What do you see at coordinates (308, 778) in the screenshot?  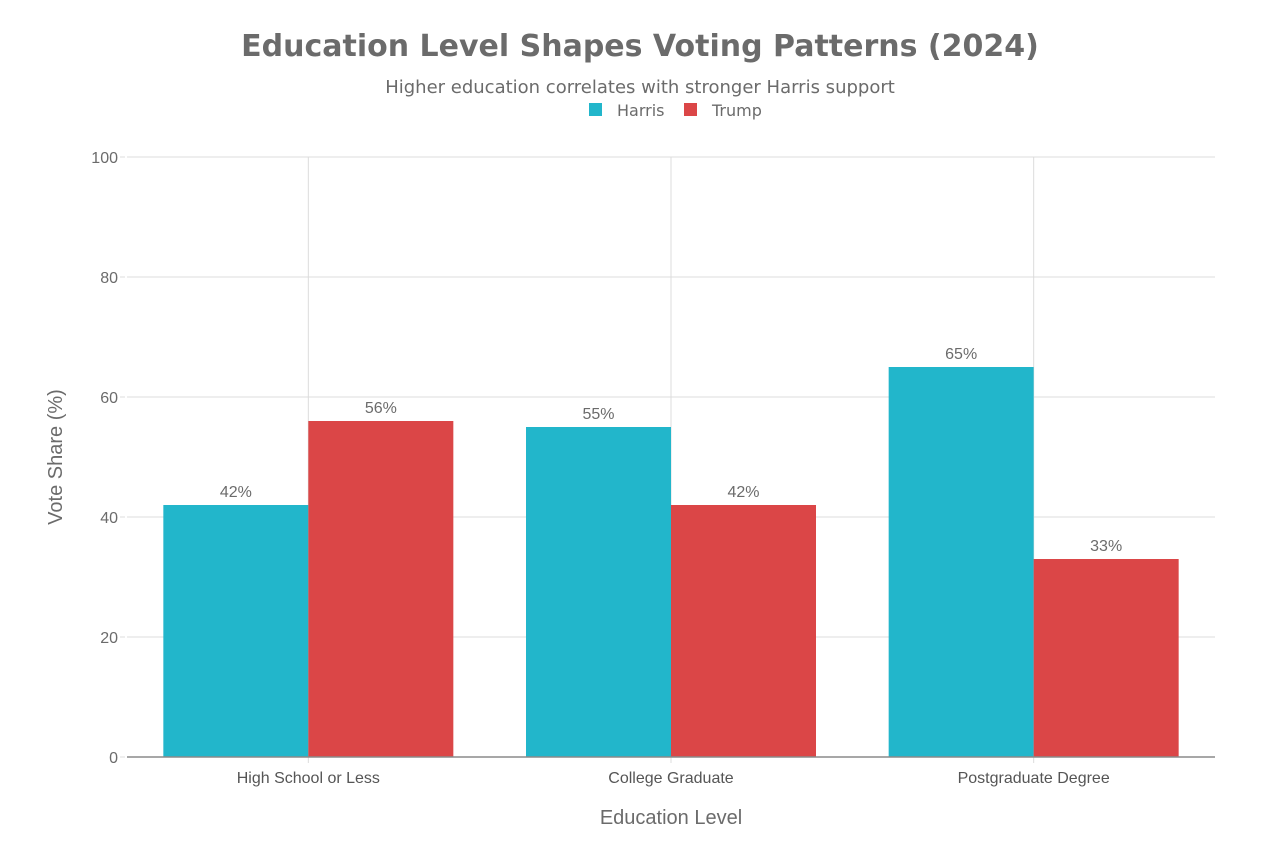 I see `x-tick-label-0: High School or Less` at bounding box center [308, 778].